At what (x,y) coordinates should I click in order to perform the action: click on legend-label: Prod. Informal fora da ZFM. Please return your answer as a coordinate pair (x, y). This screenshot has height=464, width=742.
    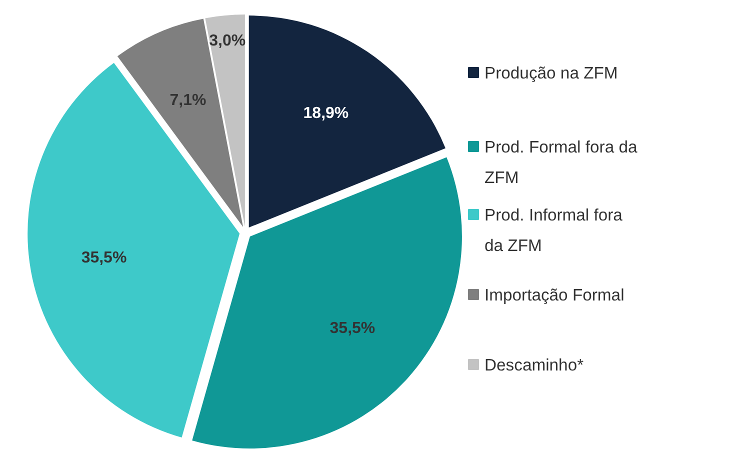
    Looking at the image, I should click on (554, 230).